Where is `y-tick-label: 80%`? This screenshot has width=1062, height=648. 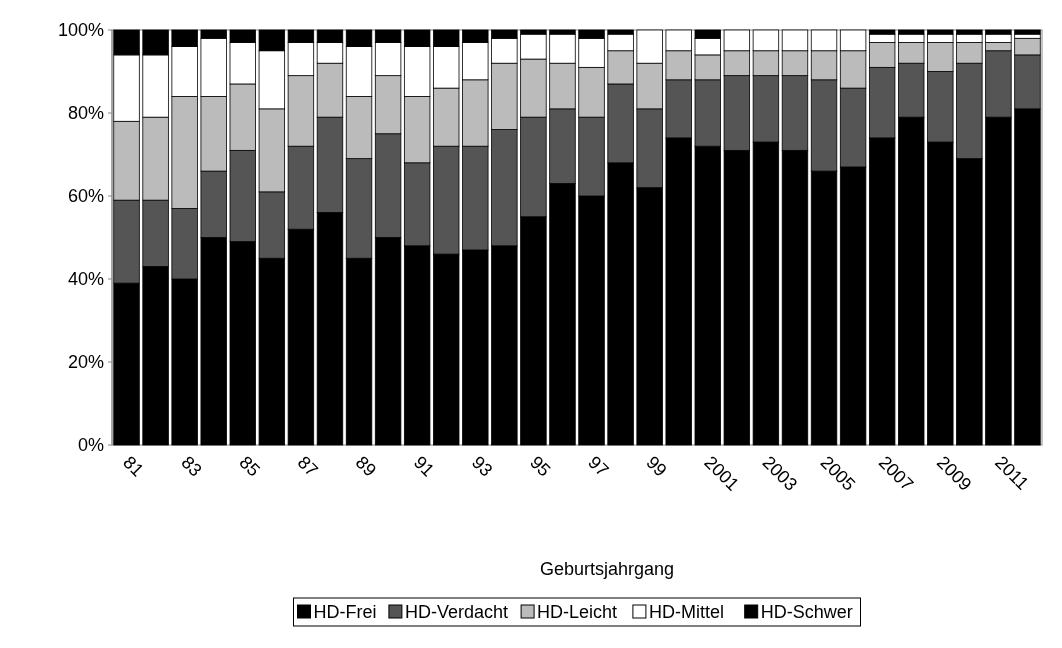
y-tick-label: 80% is located at coordinates (85, 113).